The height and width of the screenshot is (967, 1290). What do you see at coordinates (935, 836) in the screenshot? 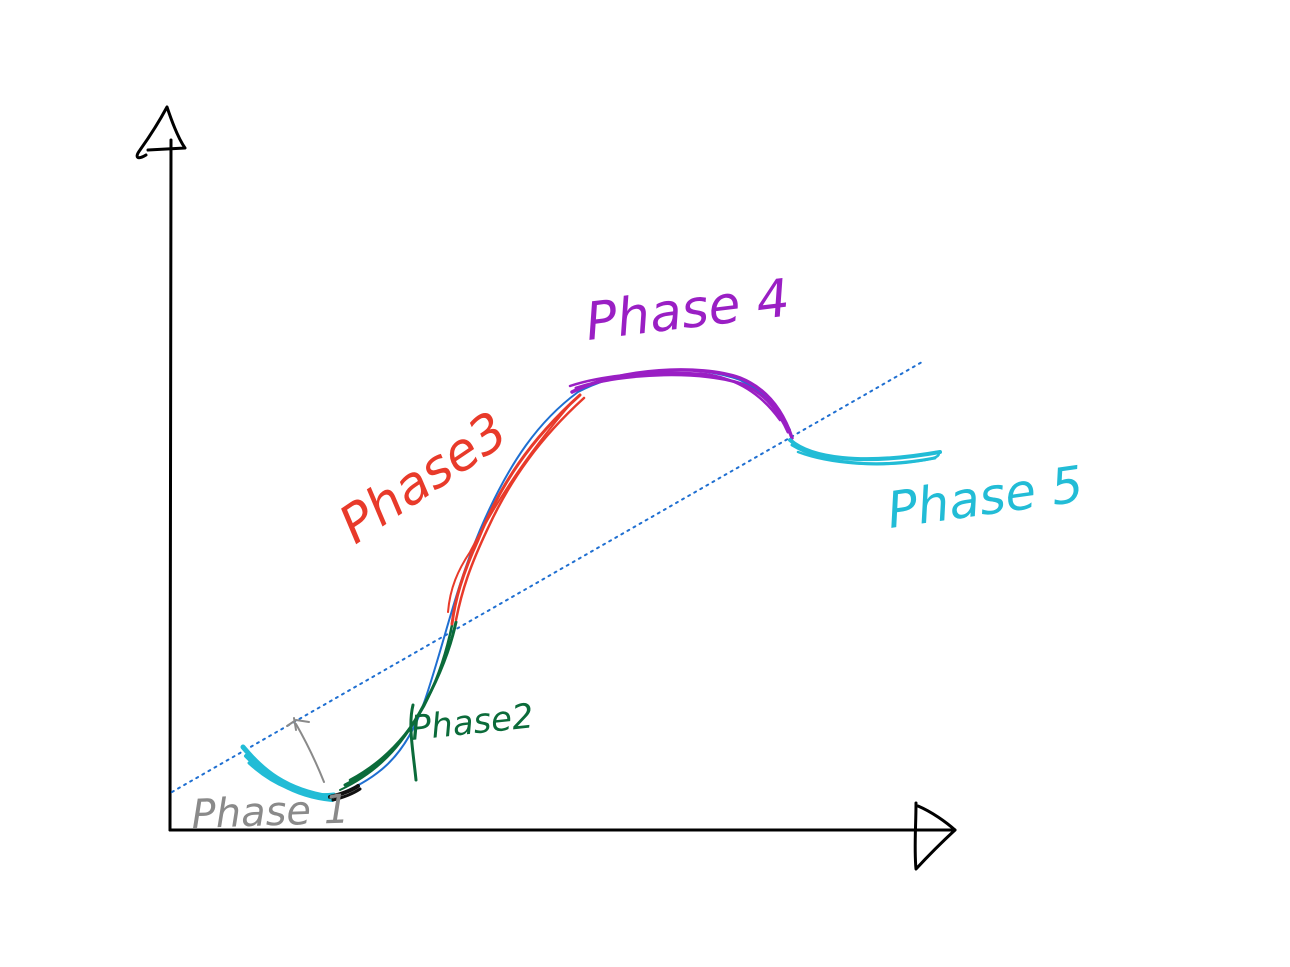
I see `x-axis-arrowhead` at bounding box center [935, 836].